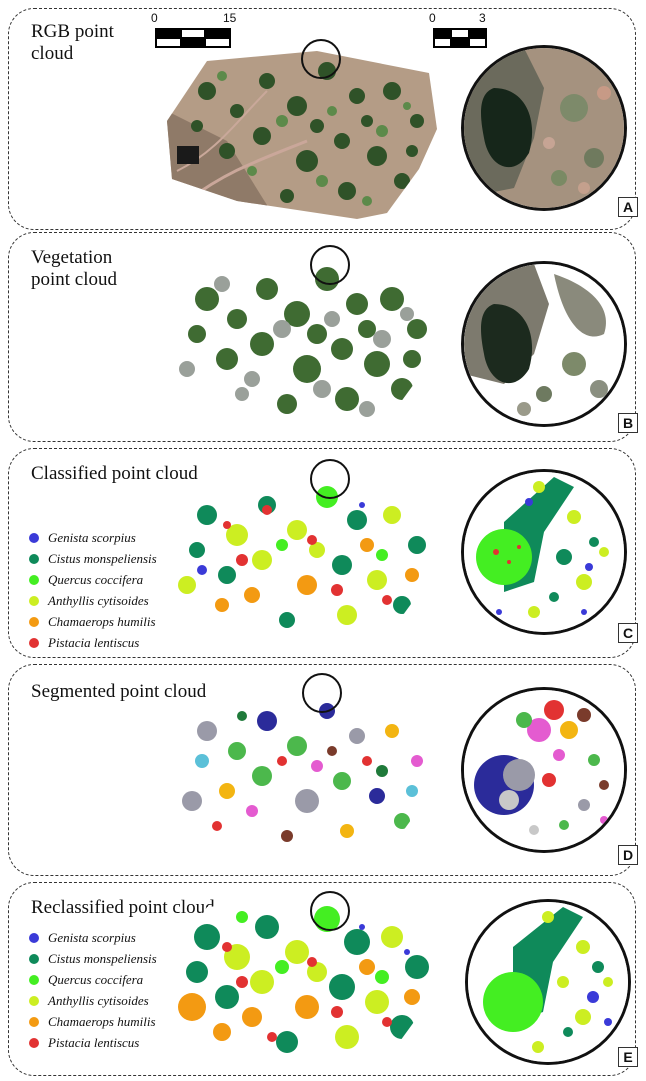 This screenshot has height=1081, width=646. What do you see at coordinates (72, 42) in the screenshot?
I see `panel-title: RGB point cloud` at bounding box center [72, 42].